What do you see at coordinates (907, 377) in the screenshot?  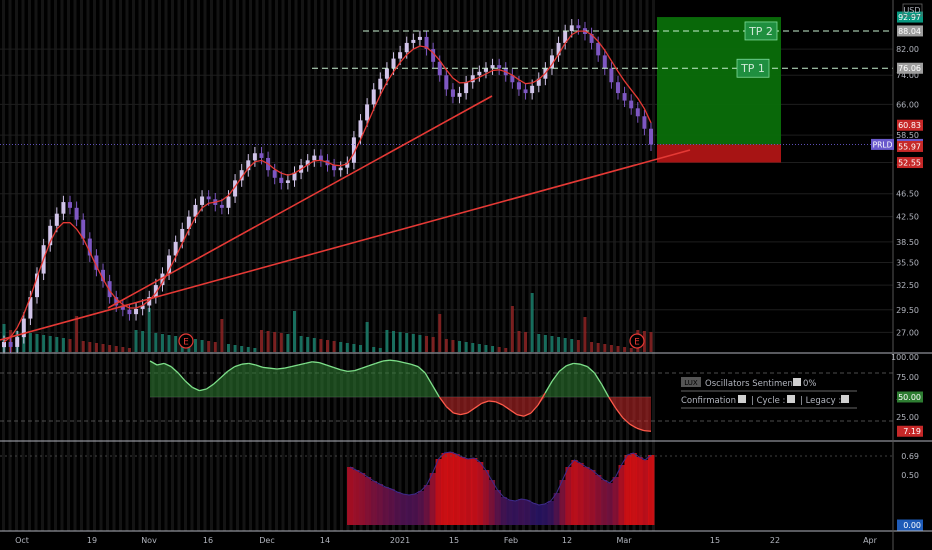 I see `osc-tick-1: 75.00` at bounding box center [907, 377].